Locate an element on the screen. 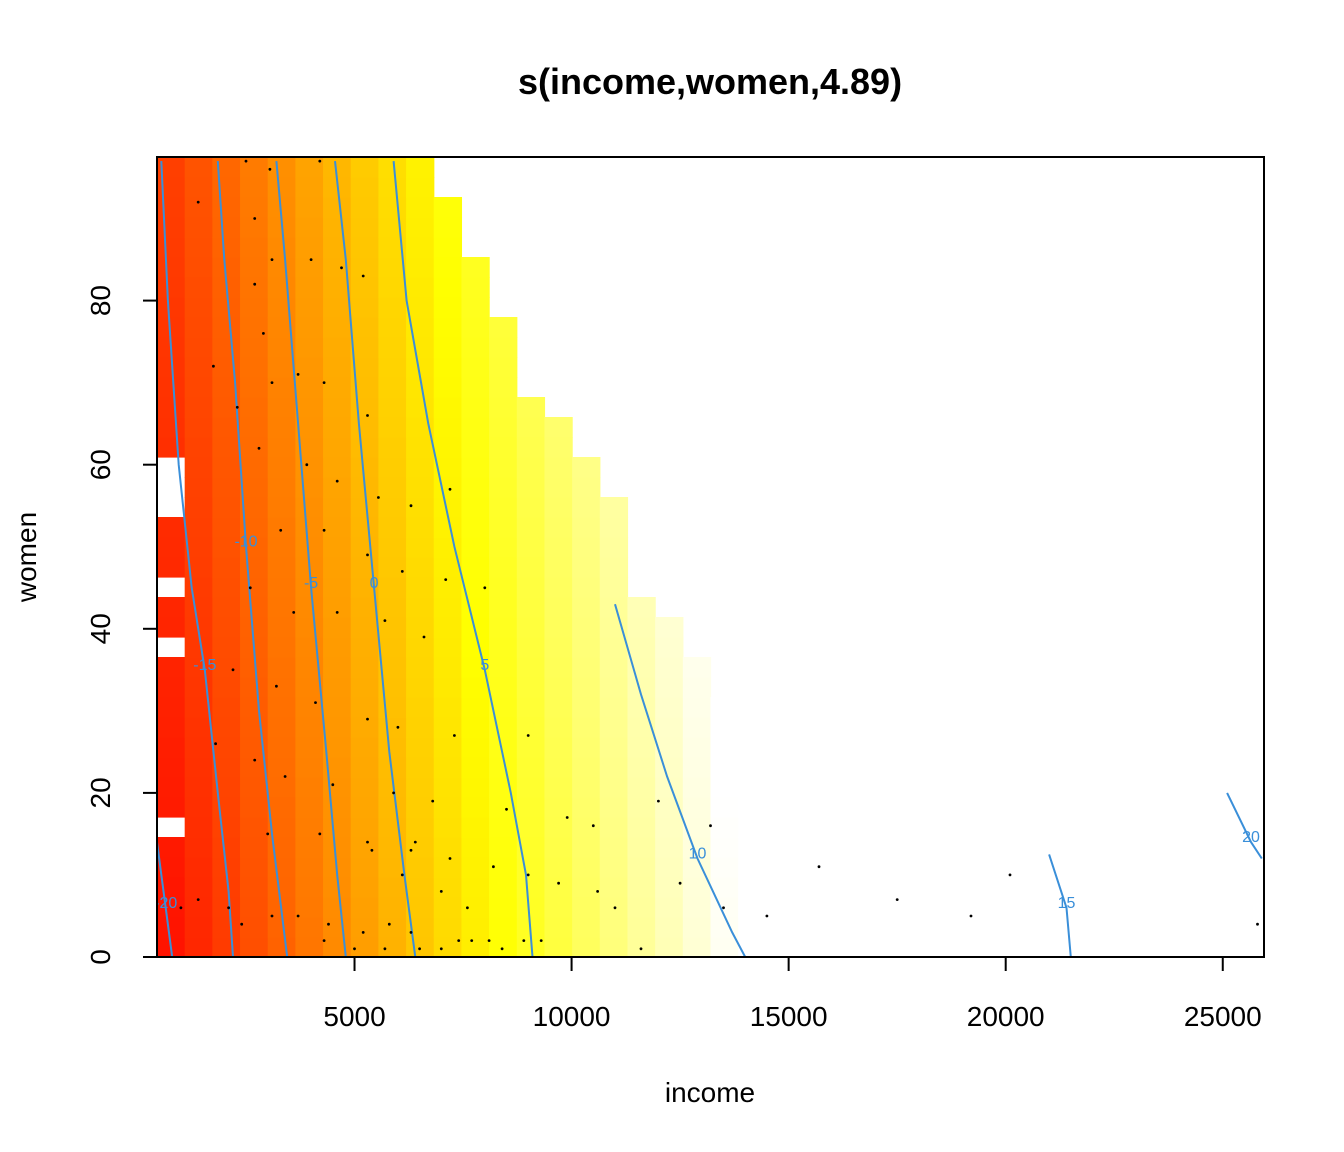 The height and width of the screenshot is (1152, 1344). contour-line is located at coordinates (680, 780).